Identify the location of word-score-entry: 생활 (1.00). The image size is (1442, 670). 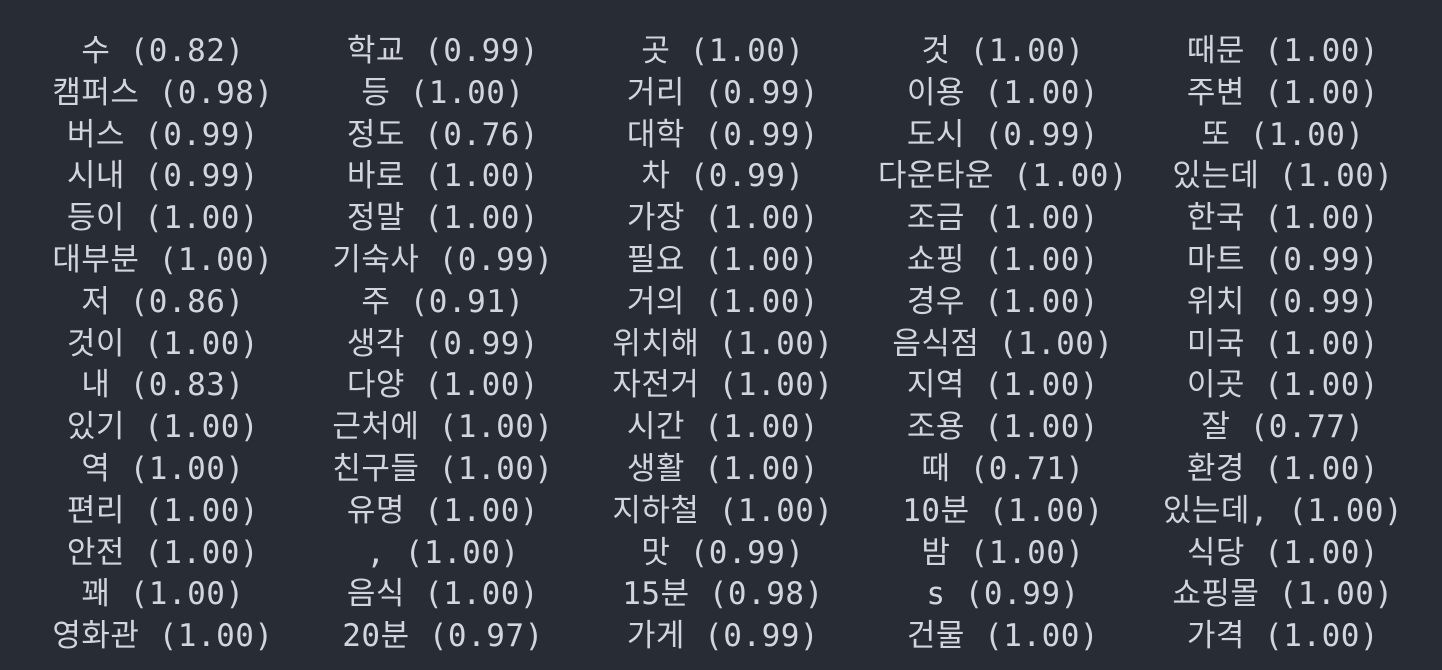
(723, 469).